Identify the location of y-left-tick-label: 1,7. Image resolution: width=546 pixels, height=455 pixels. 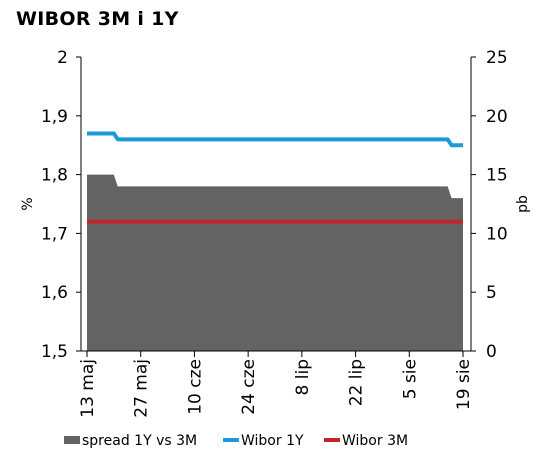
(54, 234).